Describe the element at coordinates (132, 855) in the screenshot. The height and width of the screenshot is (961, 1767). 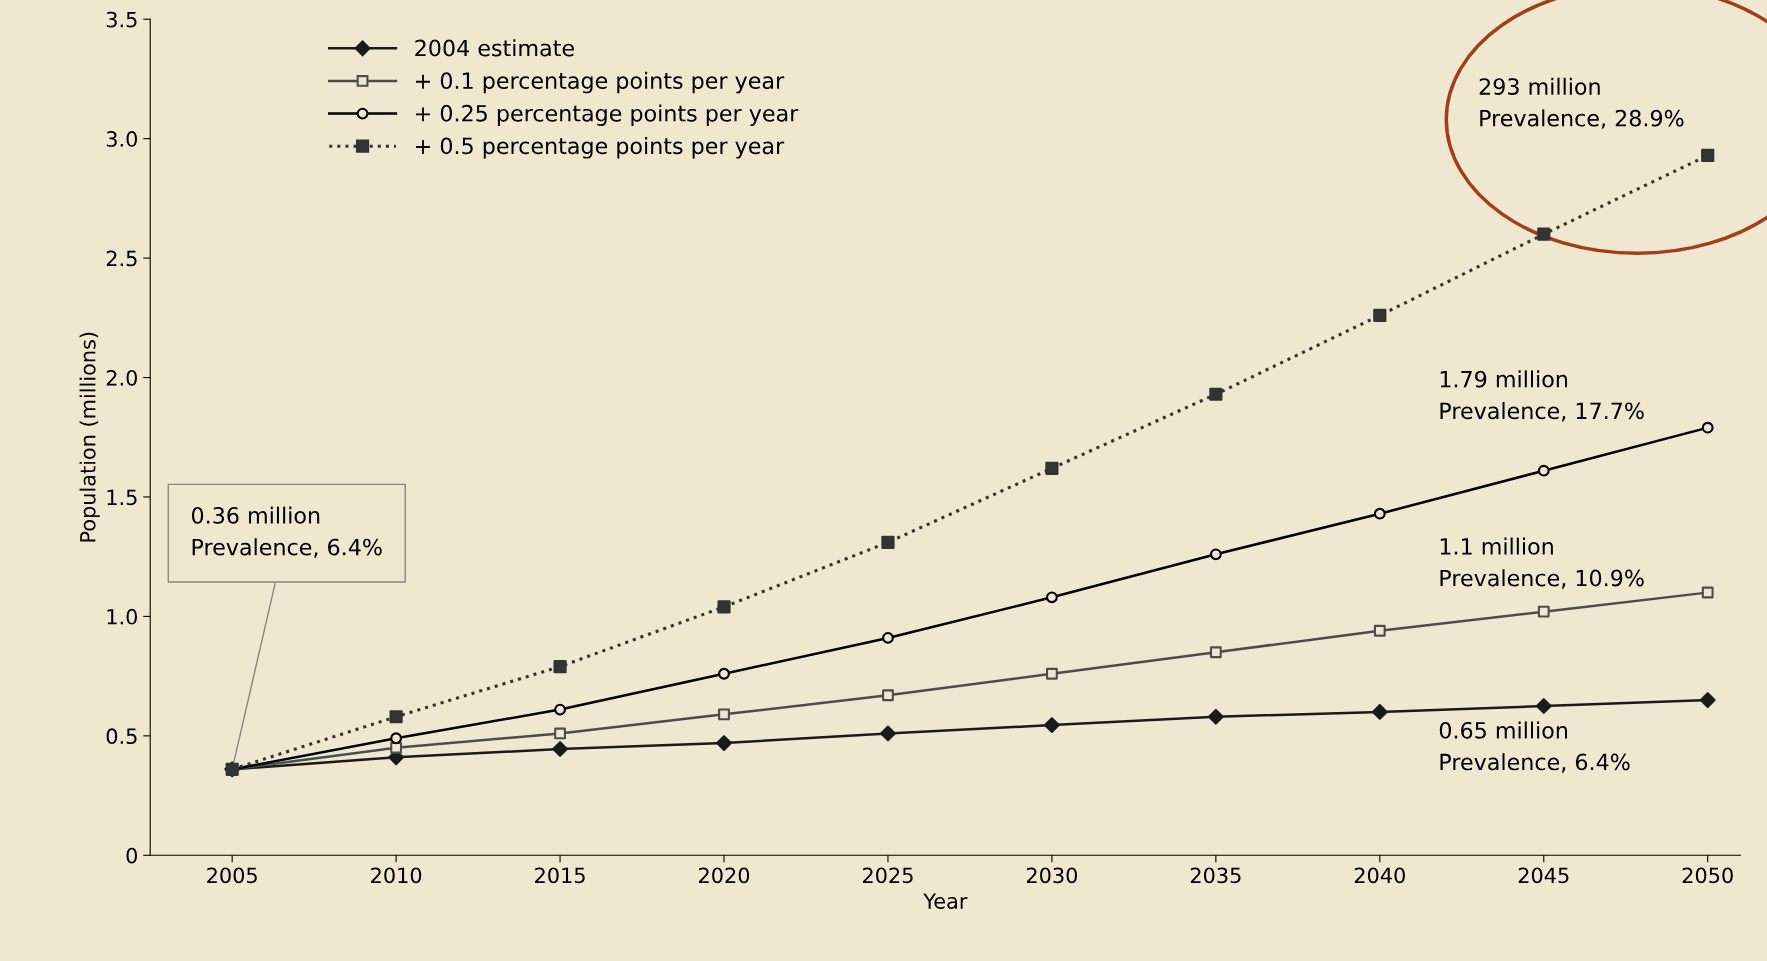
I see `y-tick-label: 0` at that location.